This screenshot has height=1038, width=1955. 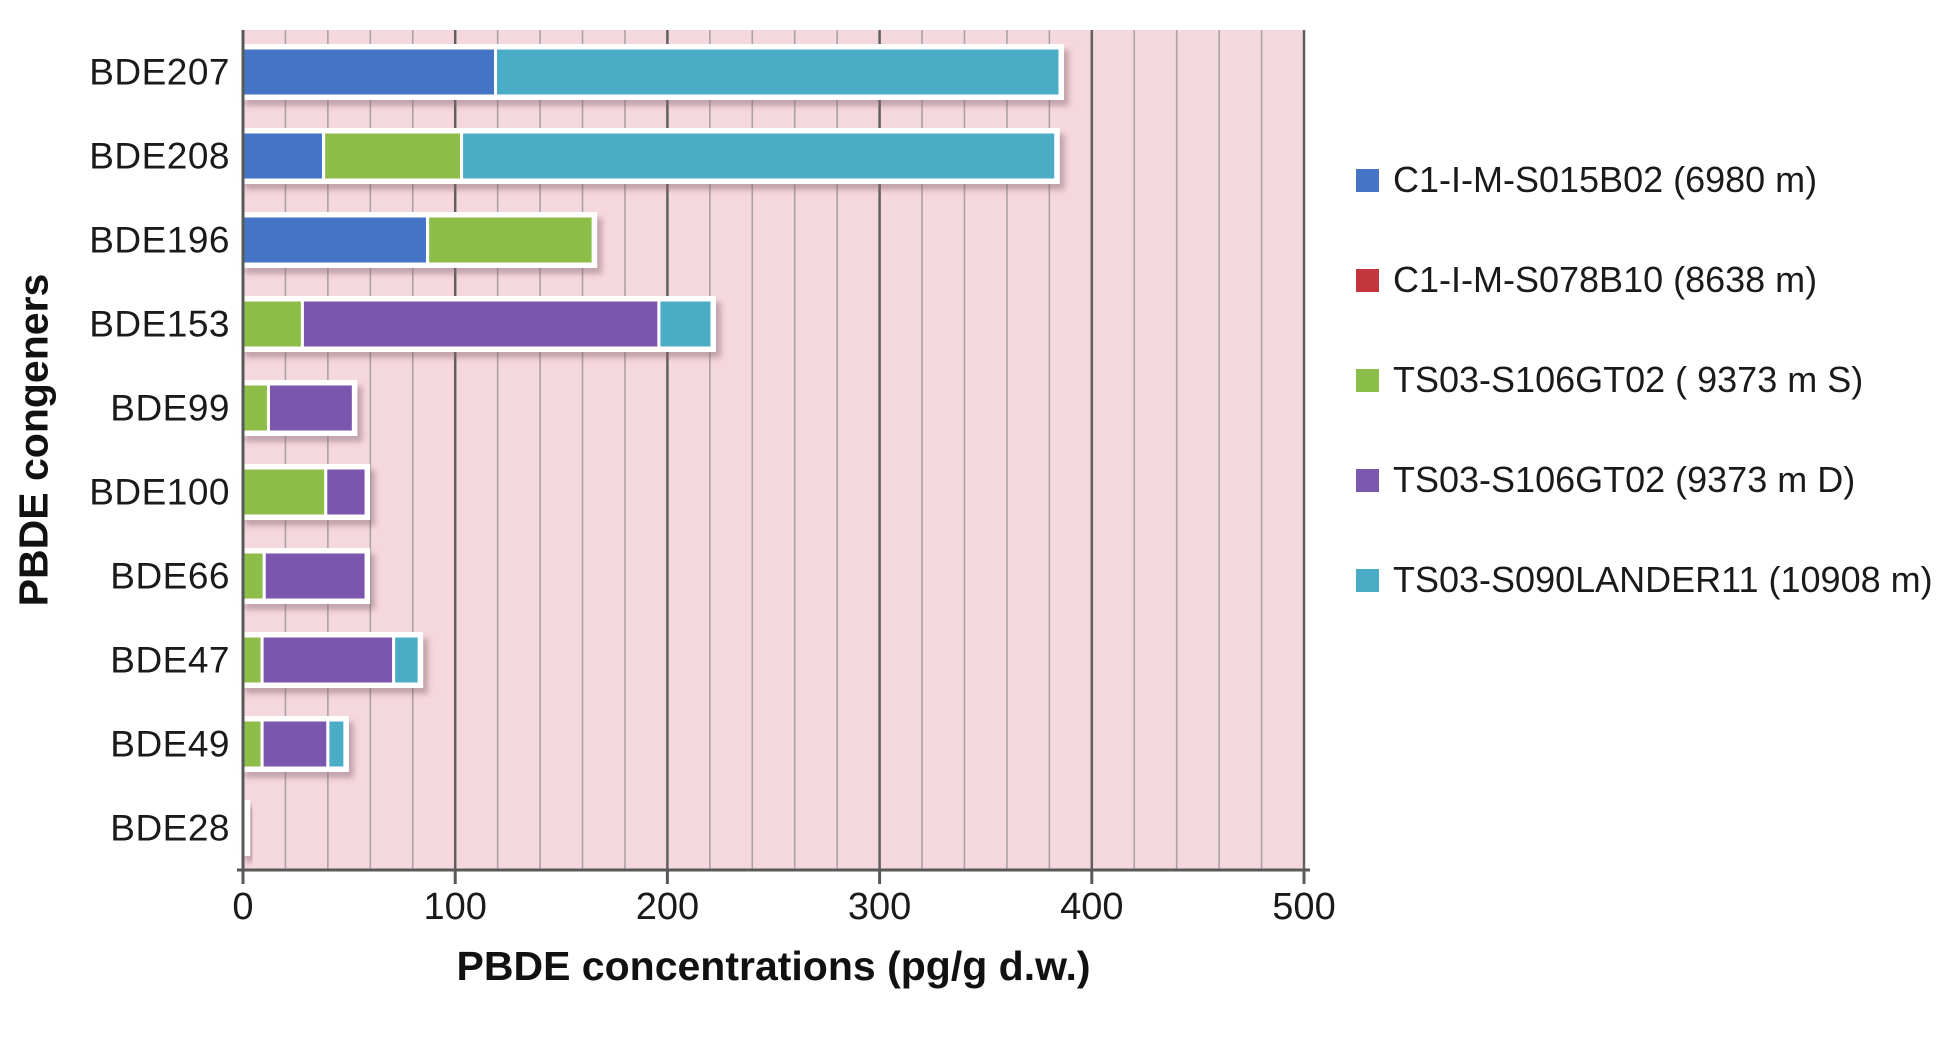 What do you see at coordinates (170, 660) in the screenshot?
I see `category-label: BDE47` at bounding box center [170, 660].